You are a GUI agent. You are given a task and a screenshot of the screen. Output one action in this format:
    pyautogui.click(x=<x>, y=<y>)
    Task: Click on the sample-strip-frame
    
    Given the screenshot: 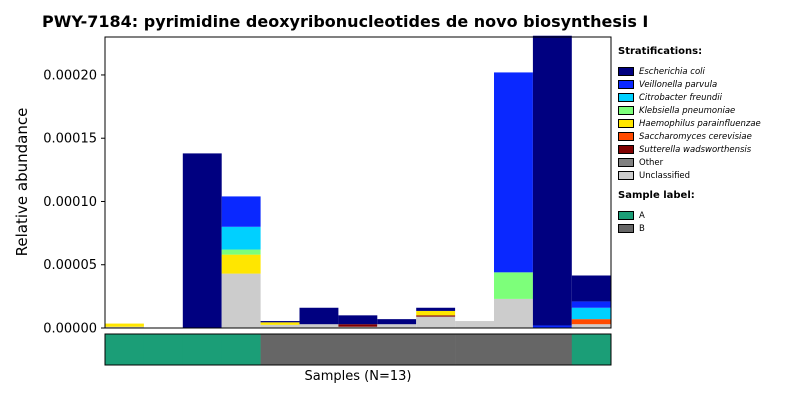 What is the action you would take?
    pyautogui.click(x=358, y=349)
    